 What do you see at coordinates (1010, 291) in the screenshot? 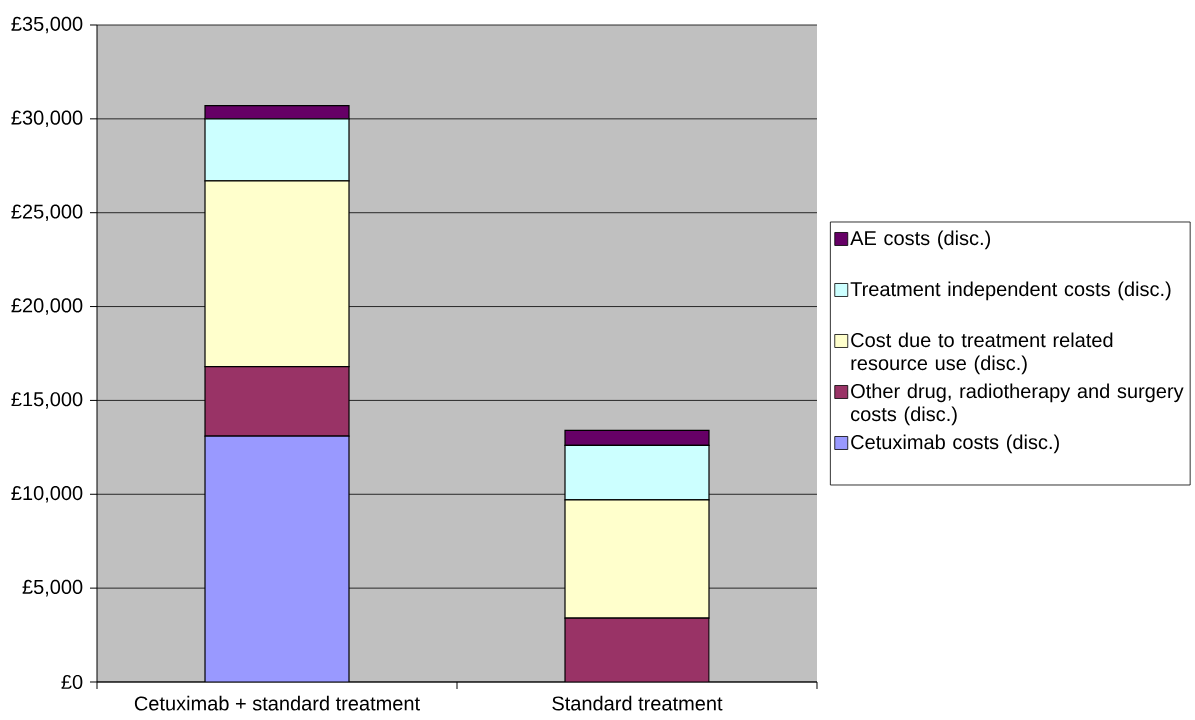
I see `legend-label: Treatment independent costs (disc.)` at bounding box center [1010, 291].